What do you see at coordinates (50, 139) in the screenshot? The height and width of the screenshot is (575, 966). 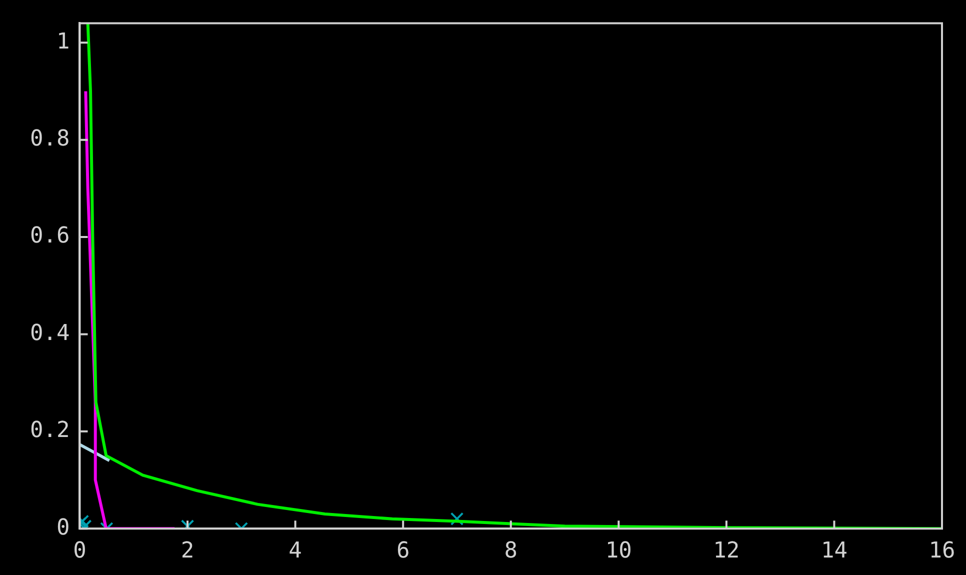 I see `y-tick-label: 0.8` at bounding box center [50, 139].